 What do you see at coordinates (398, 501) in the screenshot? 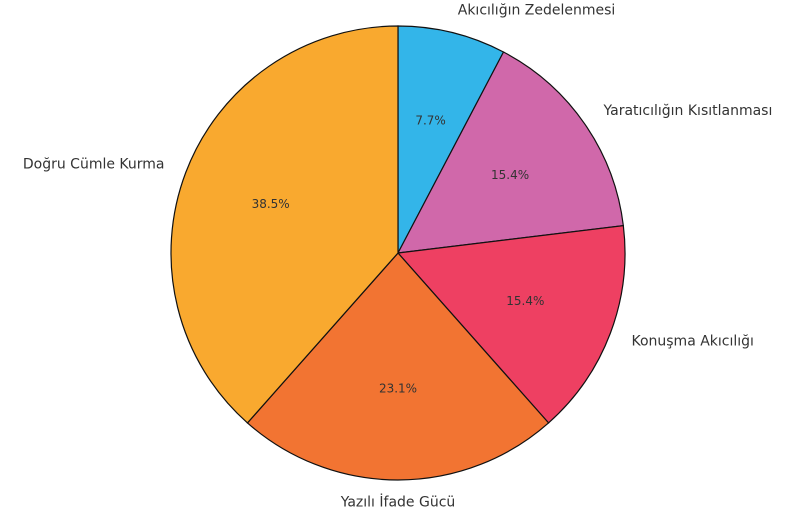
I see `slice-label: Yazılı İfade Gücü` at bounding box center [398, 501].